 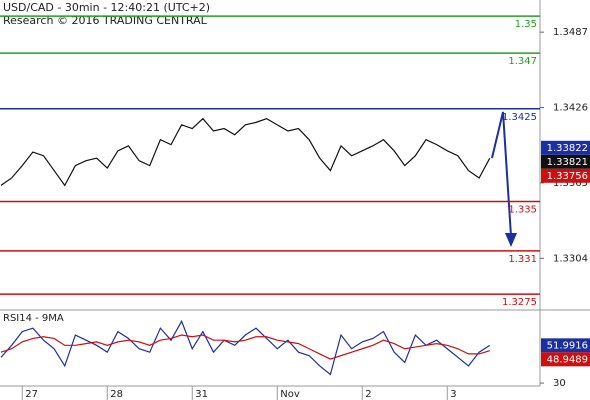 What do you see at coordinates (33, 318) in the screenshot?
I see `rsi-title: RSI14 - 9MA` at bounding box center [33, 318].